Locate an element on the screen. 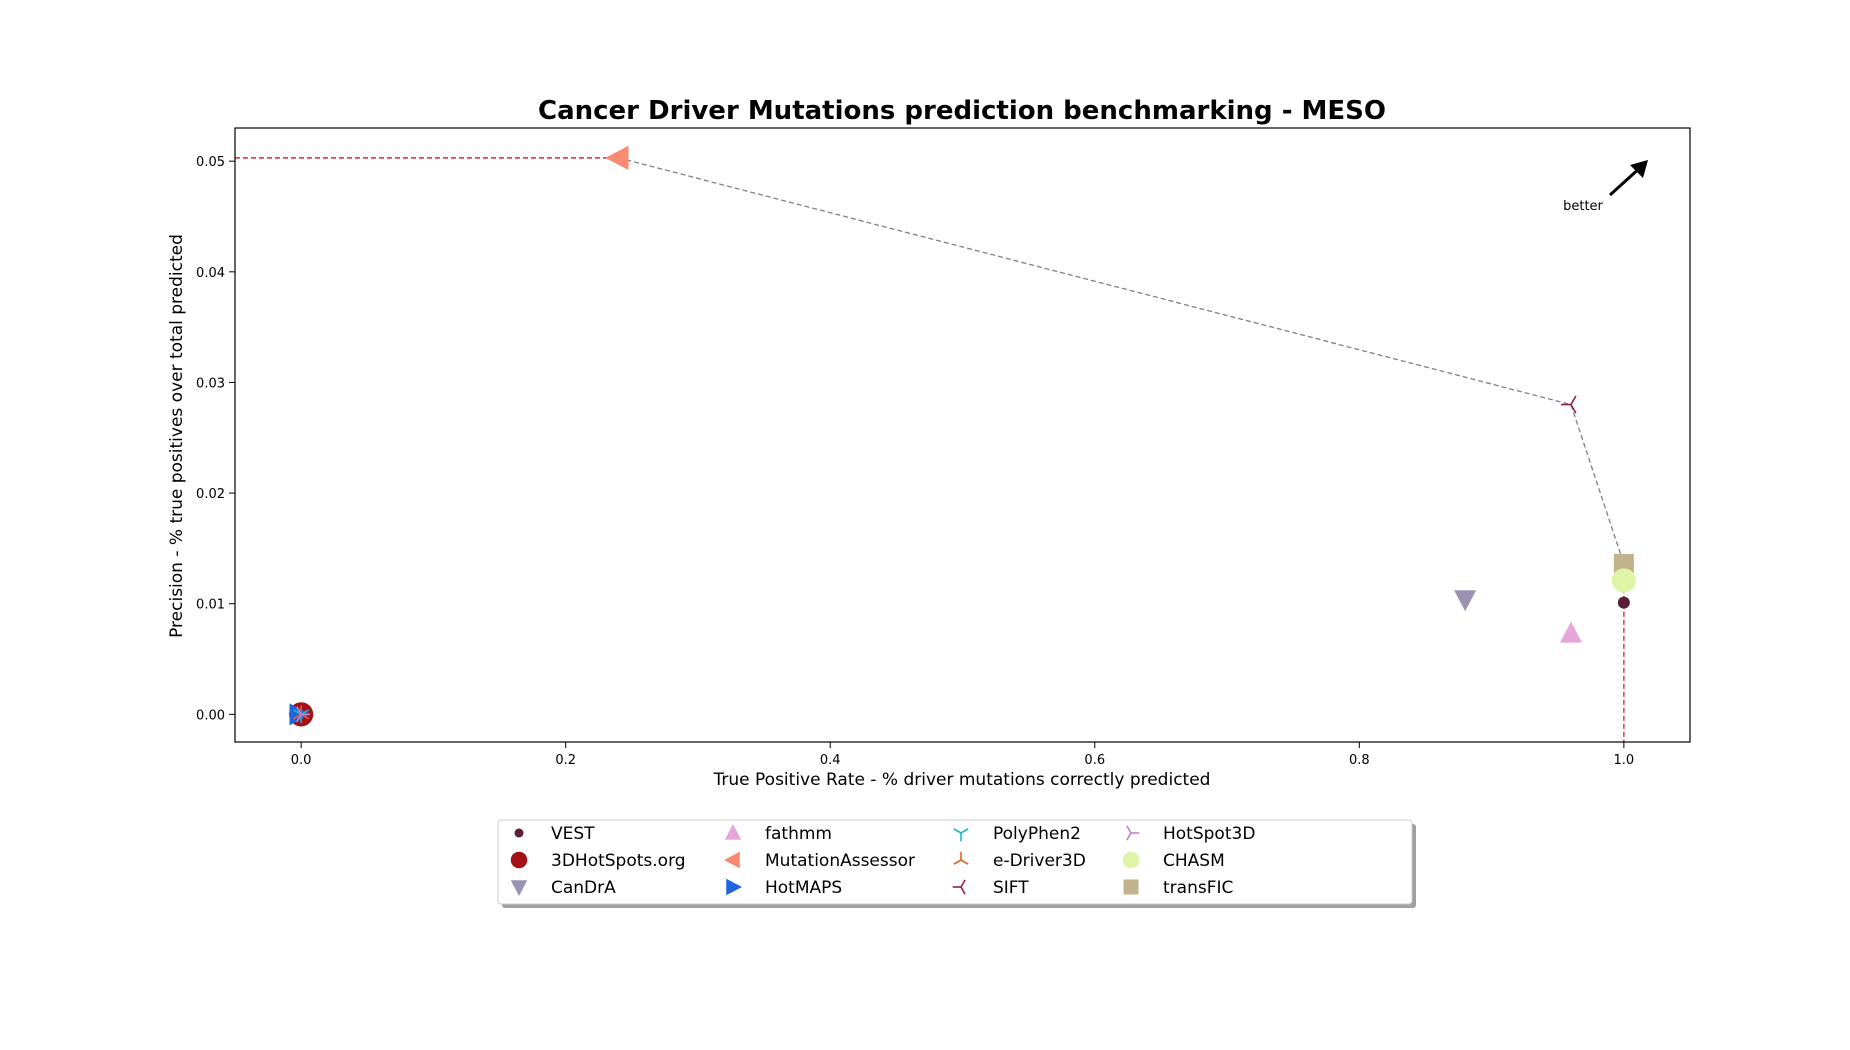  legend-label-fathmm: fathmm is located at coordinates (798, 834).